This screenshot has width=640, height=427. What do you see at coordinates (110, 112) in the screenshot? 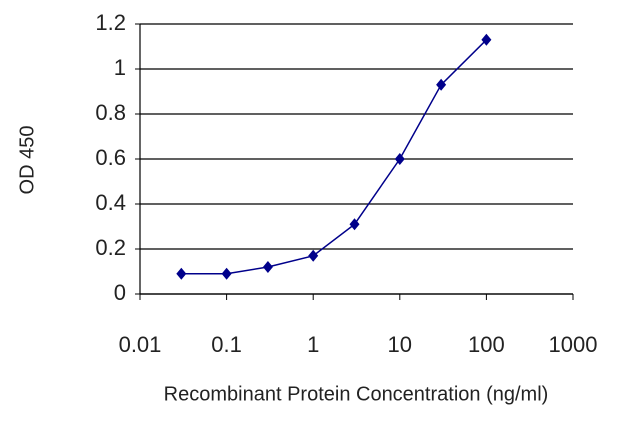
I see `y-tick-label: 0.8` at bounding box center [110, 112].